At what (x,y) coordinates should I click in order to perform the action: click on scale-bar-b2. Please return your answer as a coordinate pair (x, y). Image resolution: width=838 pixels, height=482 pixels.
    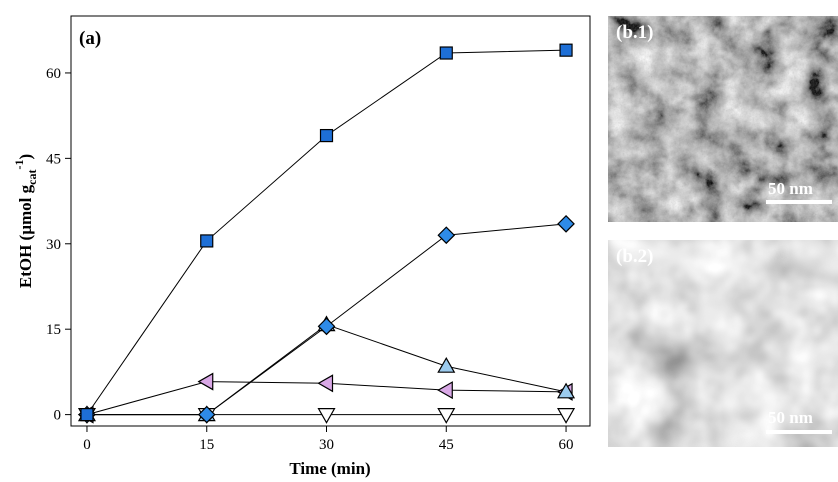
    Looking at the image, I should click on (799, 432).